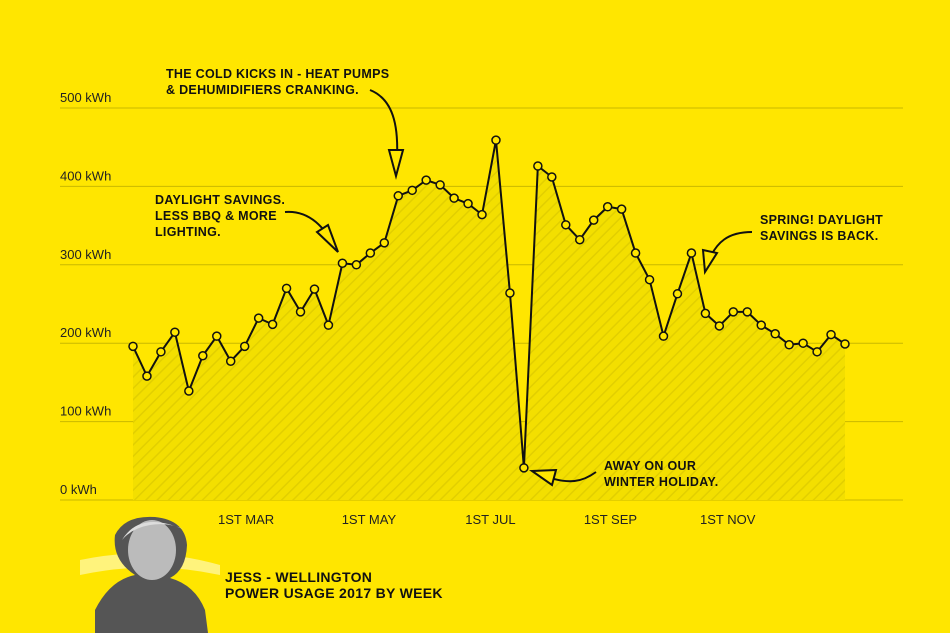  Describe the element at coordinates (85, 332) in the screenshot. I see `y-tick-label: 200 kWh` at that location.